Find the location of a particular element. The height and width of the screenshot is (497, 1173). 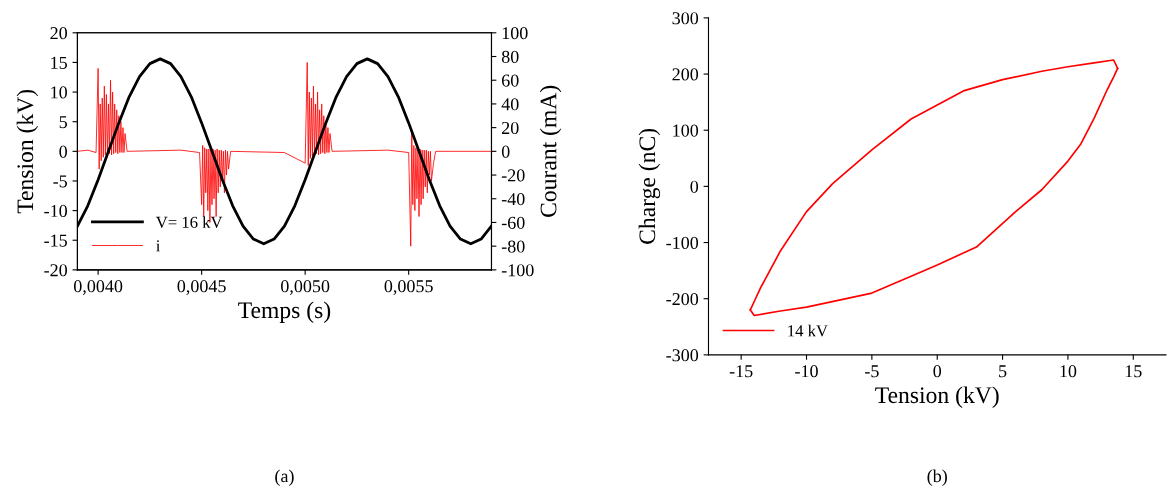

text: (b) is located at coordinates (937, 477).